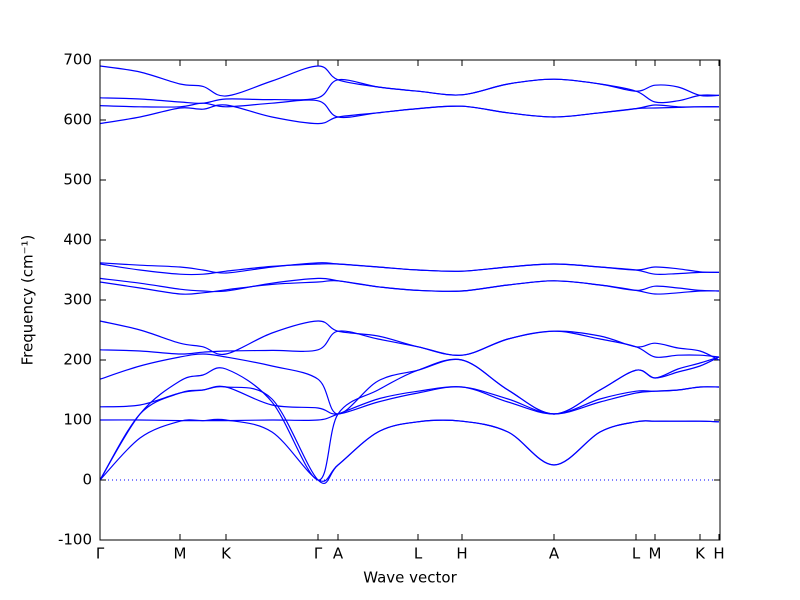 The image size is (800, 600). I want to click on y-tick-label: 200, so click(77, 360).